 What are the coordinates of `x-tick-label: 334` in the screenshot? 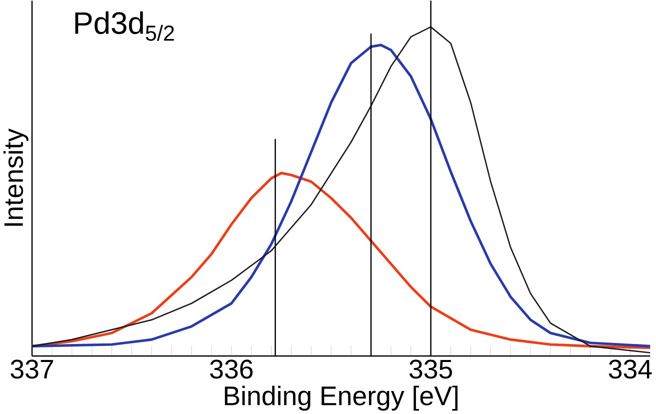 It's located at (630, 369).